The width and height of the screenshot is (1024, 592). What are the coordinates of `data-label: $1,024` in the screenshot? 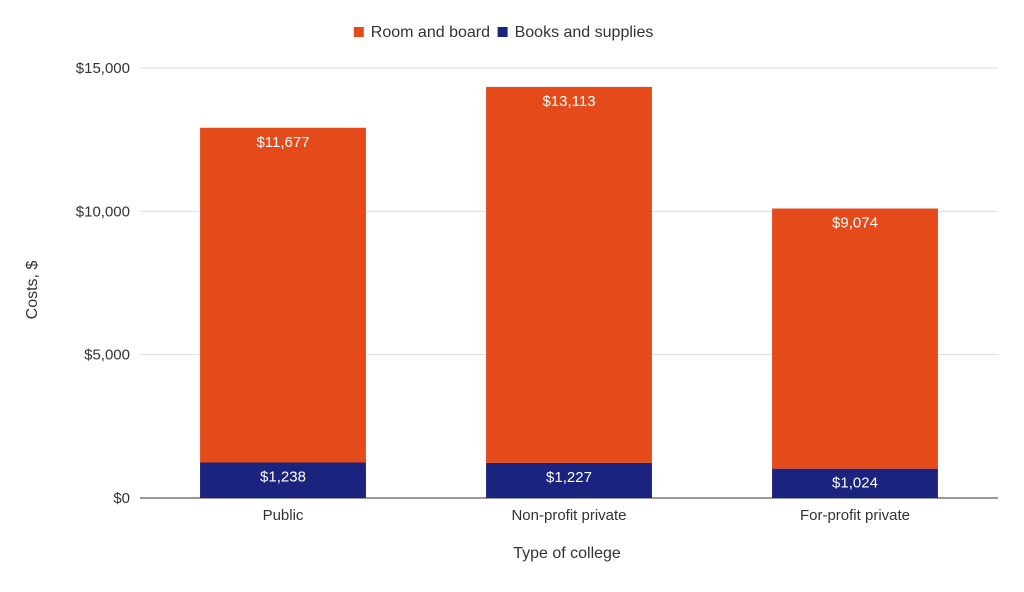 It's located at (855, 483).